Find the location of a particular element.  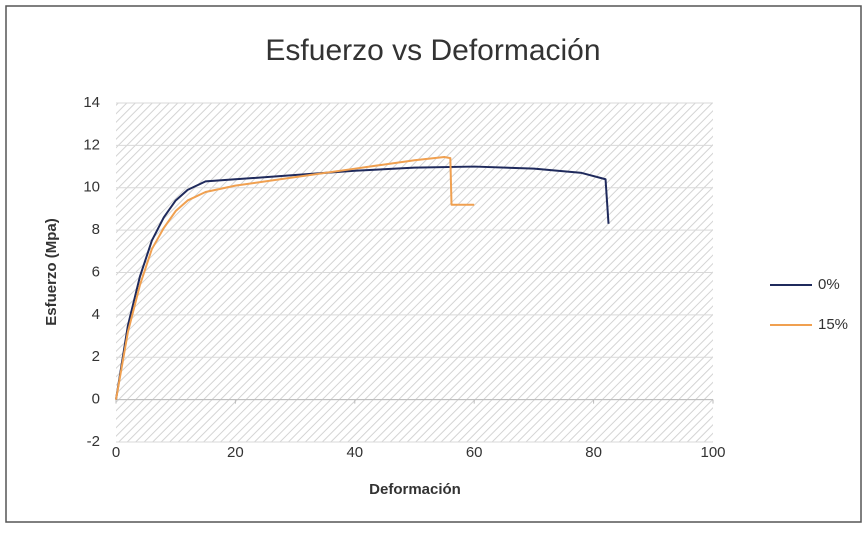

y-tick-label: 4 is located at coordinates (96, 314).